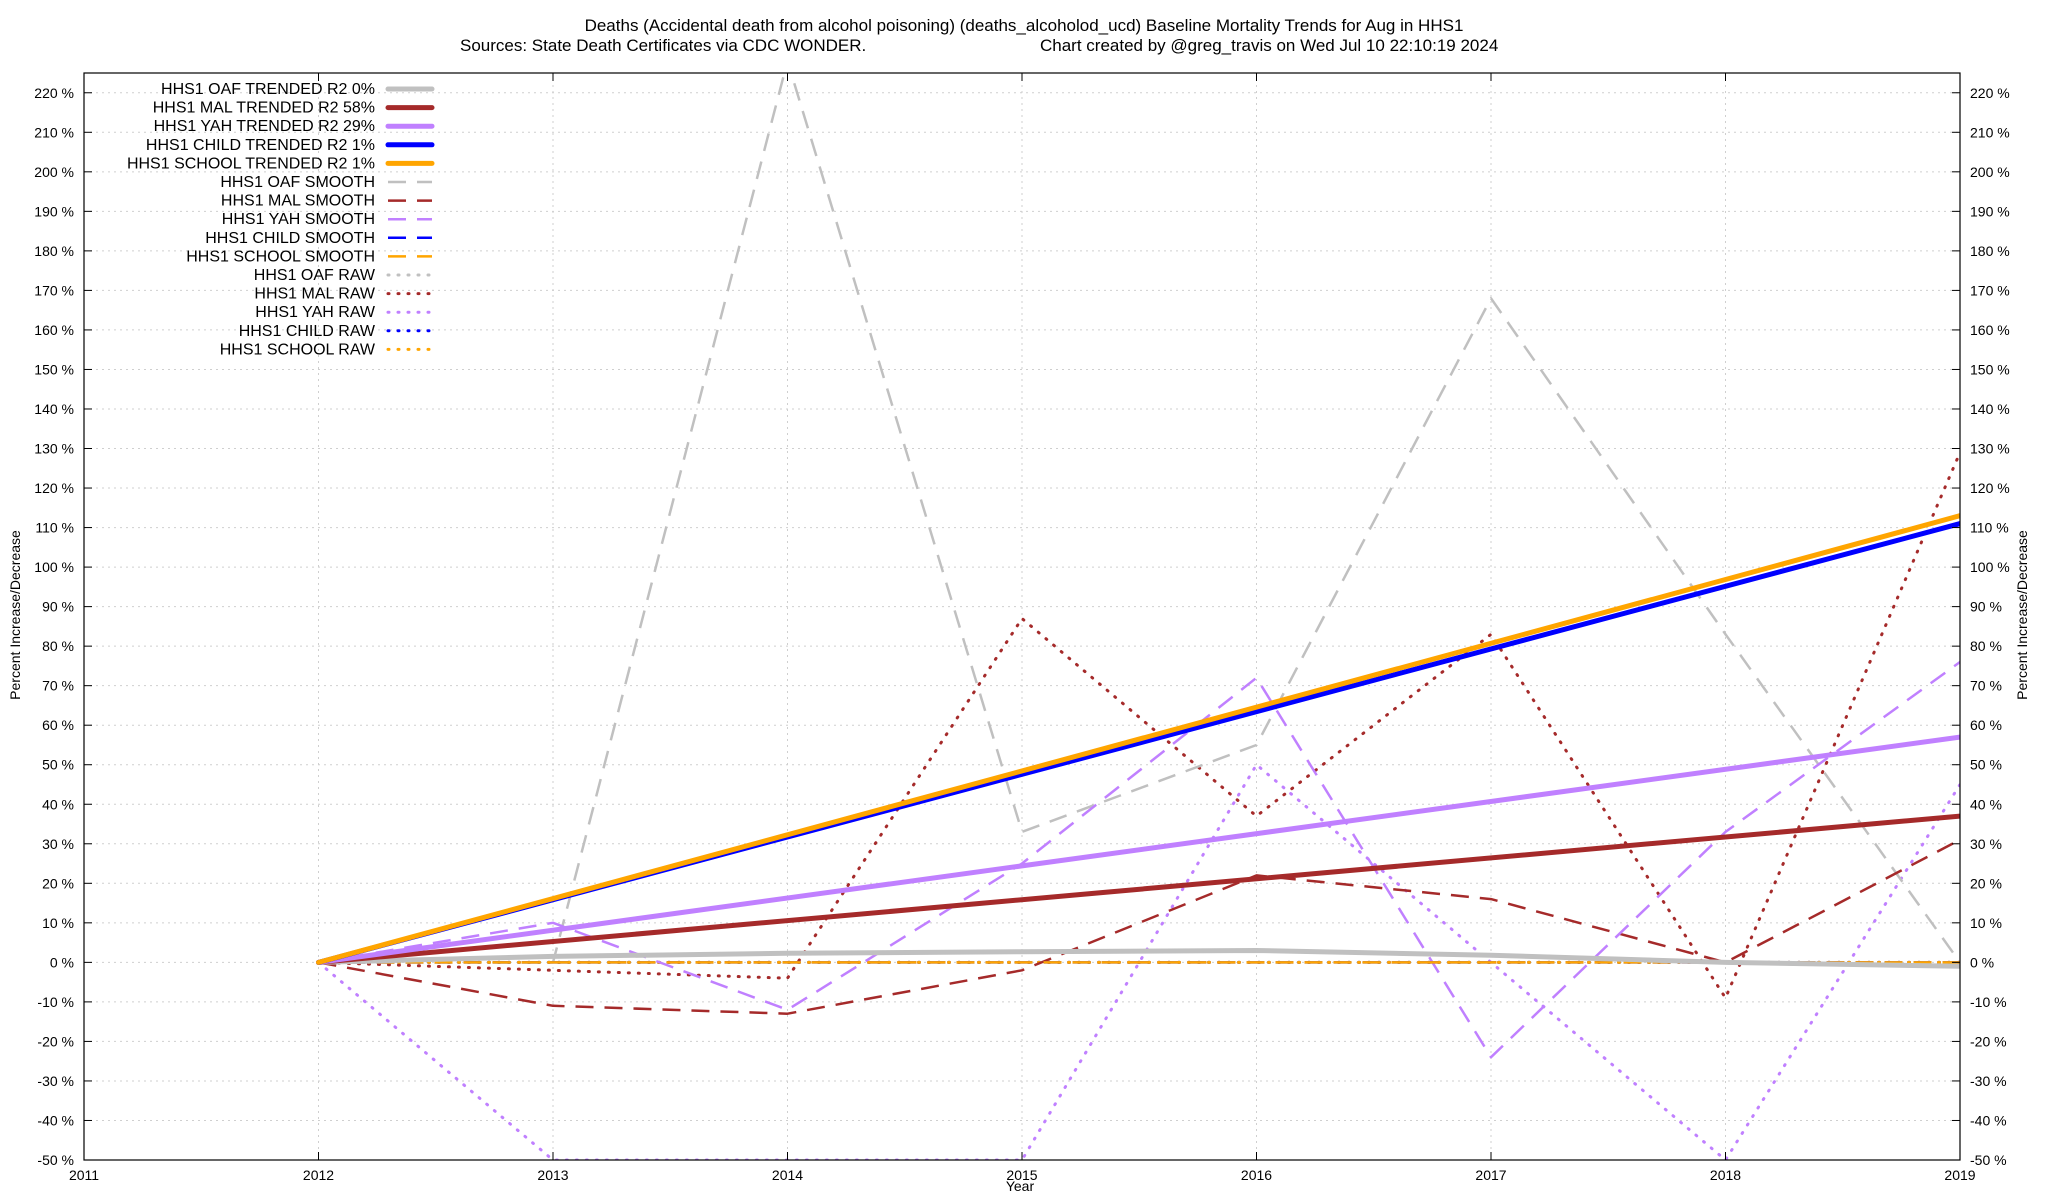 The height and width of the screenshot is (1200, 2048). Describe the element at coordinates (1990, 330) in the screenshot. I see `y-tick-label-right: 160 %` at that location.